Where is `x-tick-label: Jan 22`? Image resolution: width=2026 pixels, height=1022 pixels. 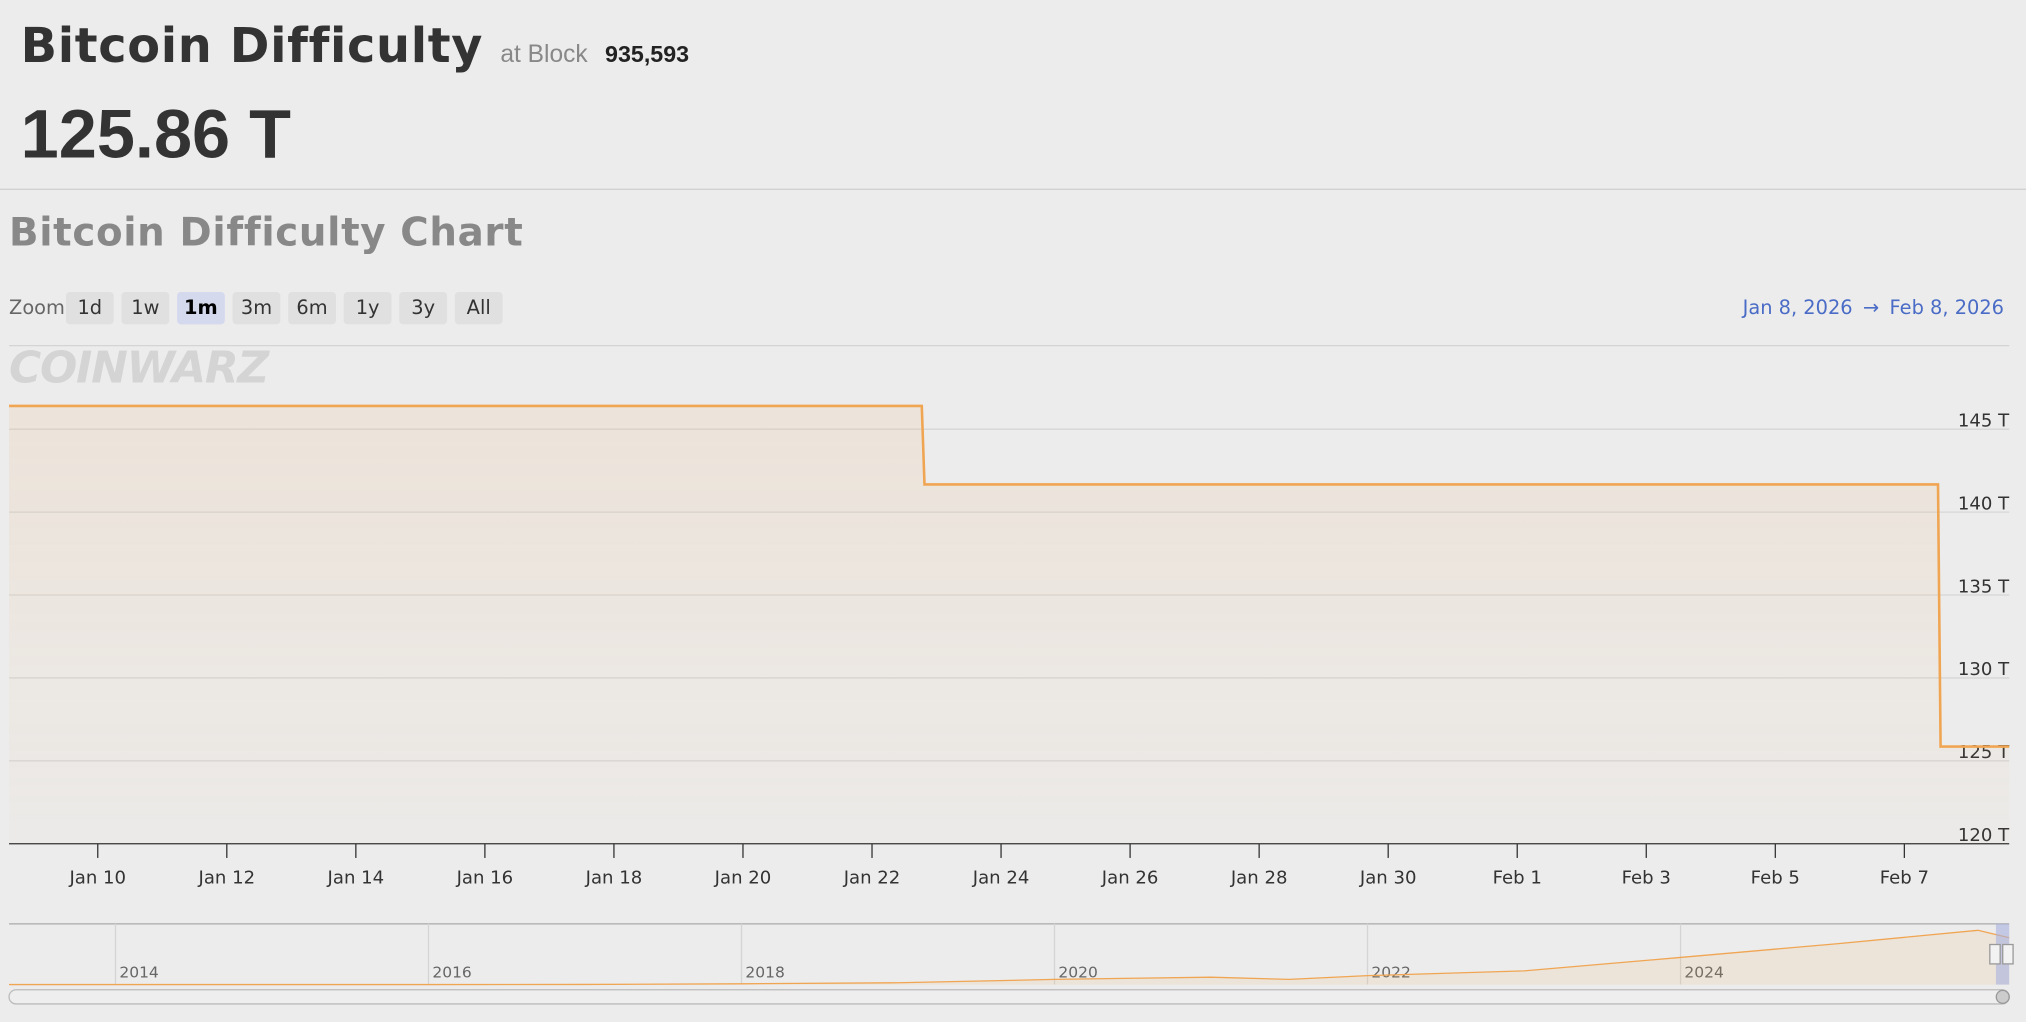
x-tick-label: Jan 22 is located at coordinates (872, 878).